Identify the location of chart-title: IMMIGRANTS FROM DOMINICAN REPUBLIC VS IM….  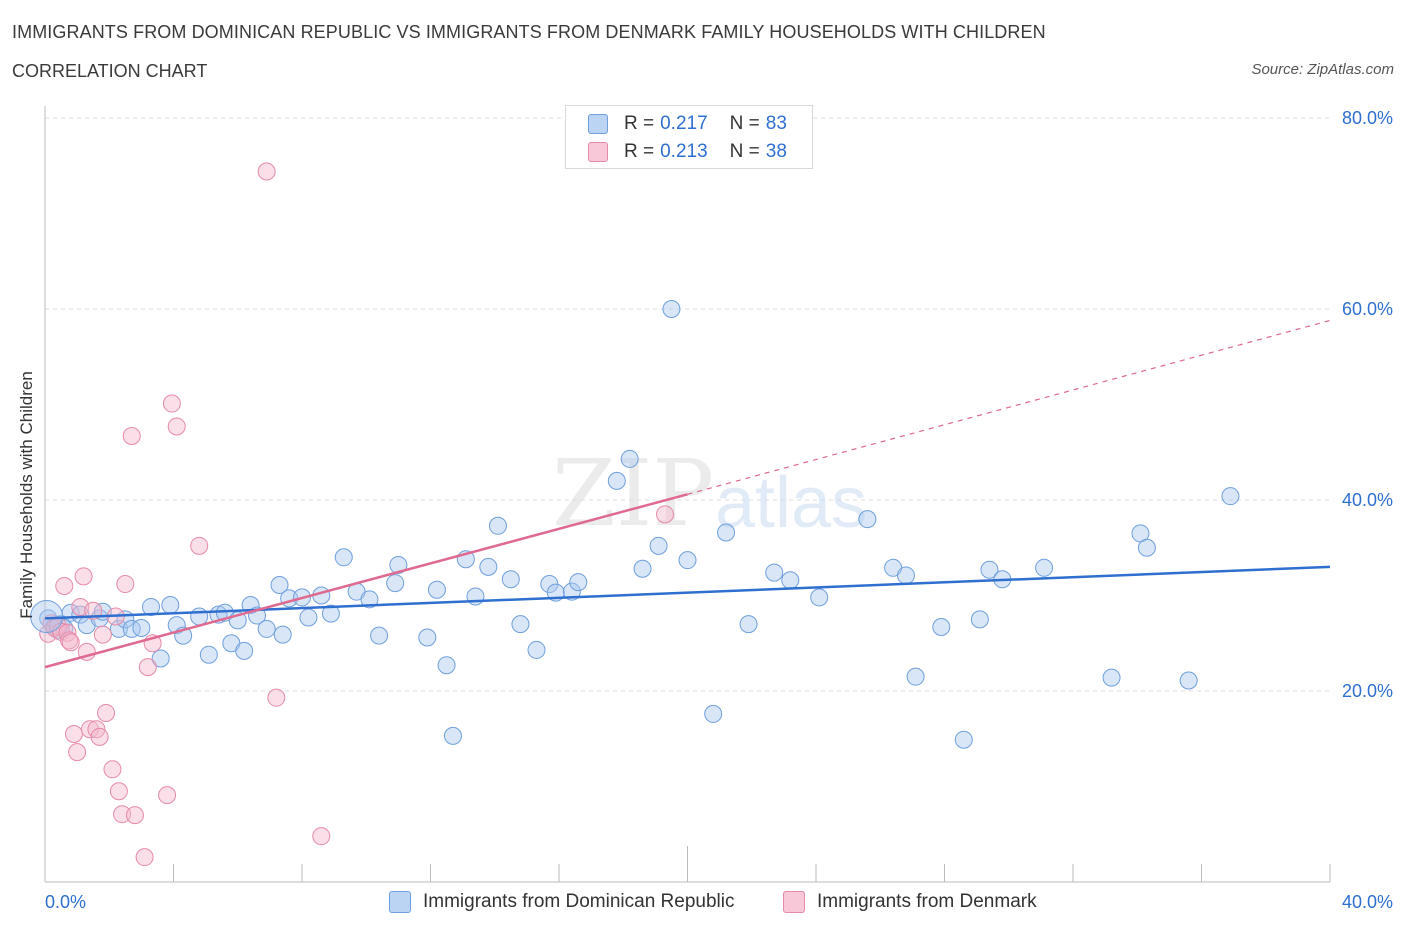
(529, 32).